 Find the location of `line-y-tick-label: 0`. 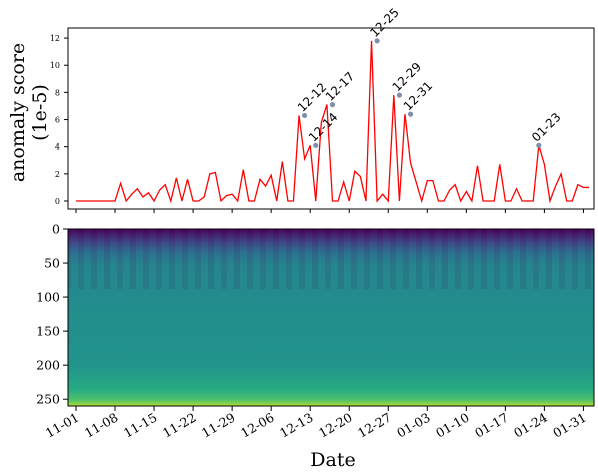

line-y-tick-label: 0 is located at coordinates (57, 201).